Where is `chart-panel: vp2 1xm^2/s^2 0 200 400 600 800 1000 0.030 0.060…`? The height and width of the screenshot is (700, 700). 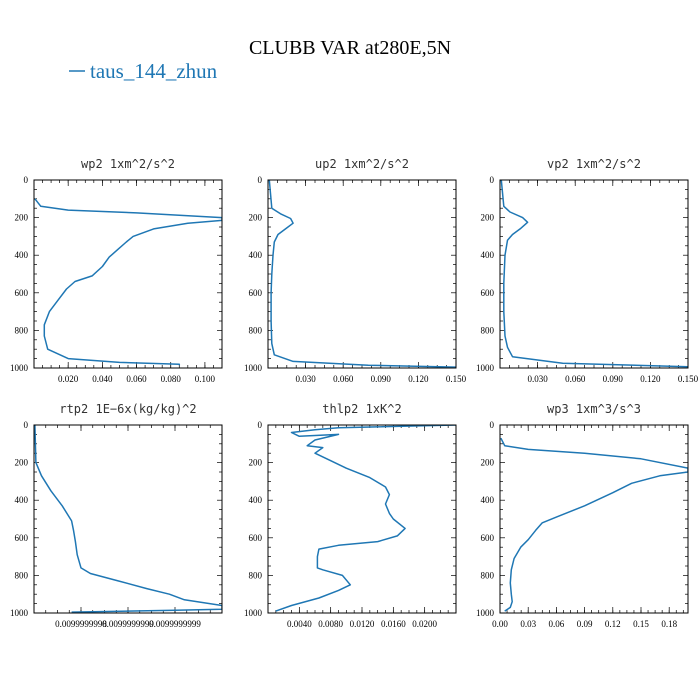 chart-panel: vp2 1xm^2/s^2 0 200 400 600 800 1000 0.030 0.060… is located at coordinates (587, 270).